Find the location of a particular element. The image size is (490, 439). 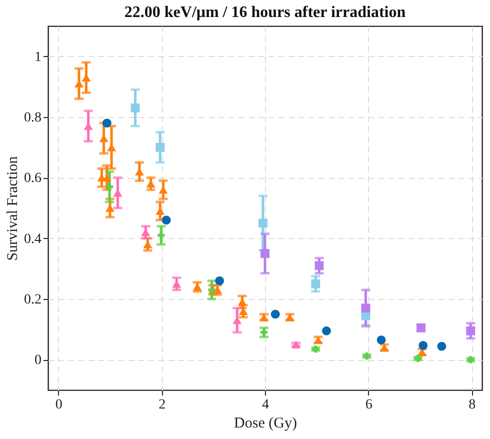

y-tick-label: 1 is located at coordinates (38, 57).